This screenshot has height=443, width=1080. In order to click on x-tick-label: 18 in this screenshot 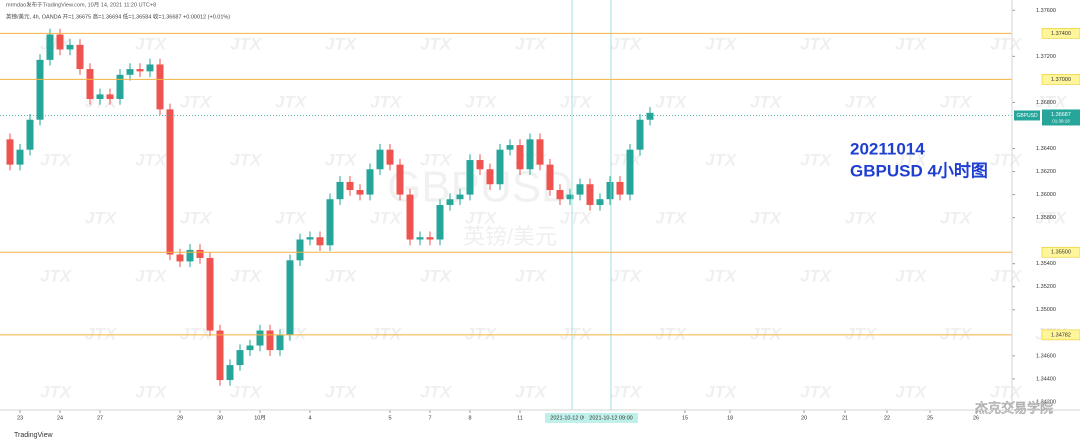, I will do `click(730, 418)`.